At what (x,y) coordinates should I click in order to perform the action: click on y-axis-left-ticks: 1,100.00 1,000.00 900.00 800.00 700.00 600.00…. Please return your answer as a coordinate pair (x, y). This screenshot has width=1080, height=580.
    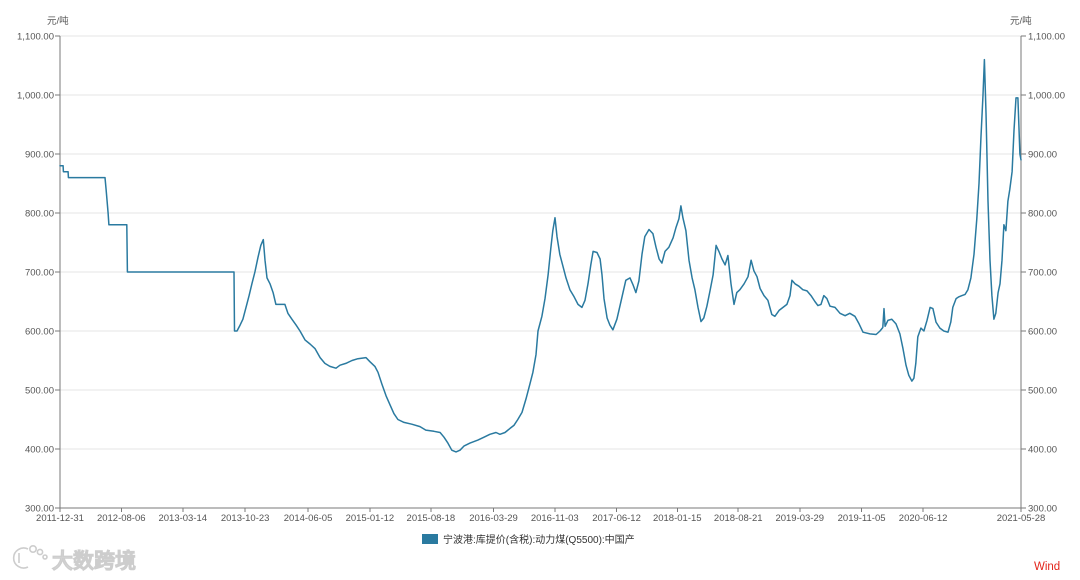
    Looking at the image, I should click on (38, 273).